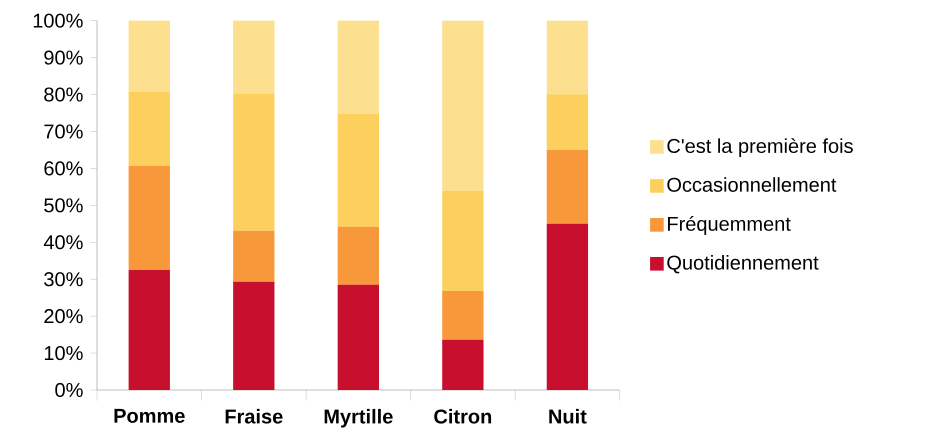 This screenshot has height=435, width=926. I want to click on y-tick-label: 0%, so click(69, 390).